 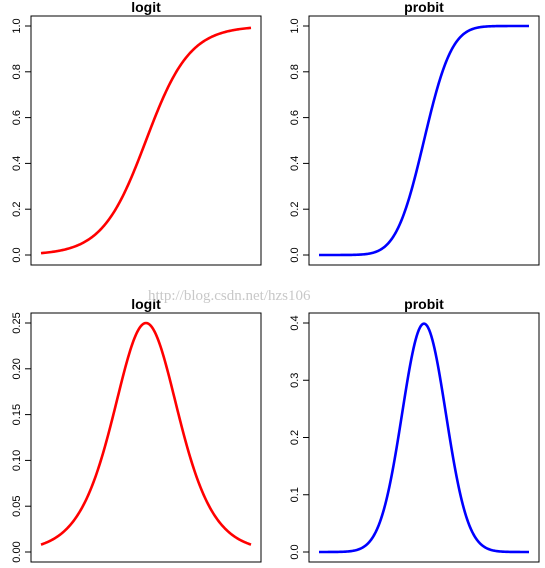 I want to click on y-tick-label: 0.05, so click(x=17, y=505).